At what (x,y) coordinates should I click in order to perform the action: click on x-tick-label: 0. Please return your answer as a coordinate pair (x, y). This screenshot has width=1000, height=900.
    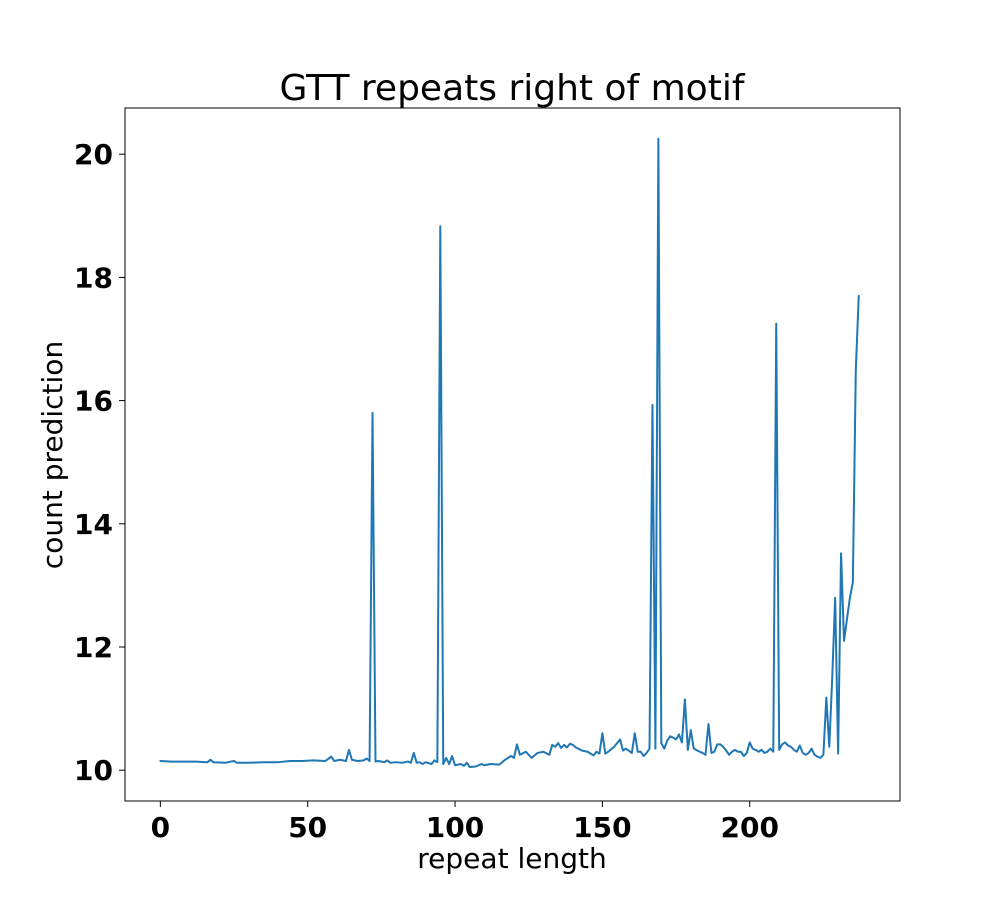
    Looking at the image, I should click on (160, 827).